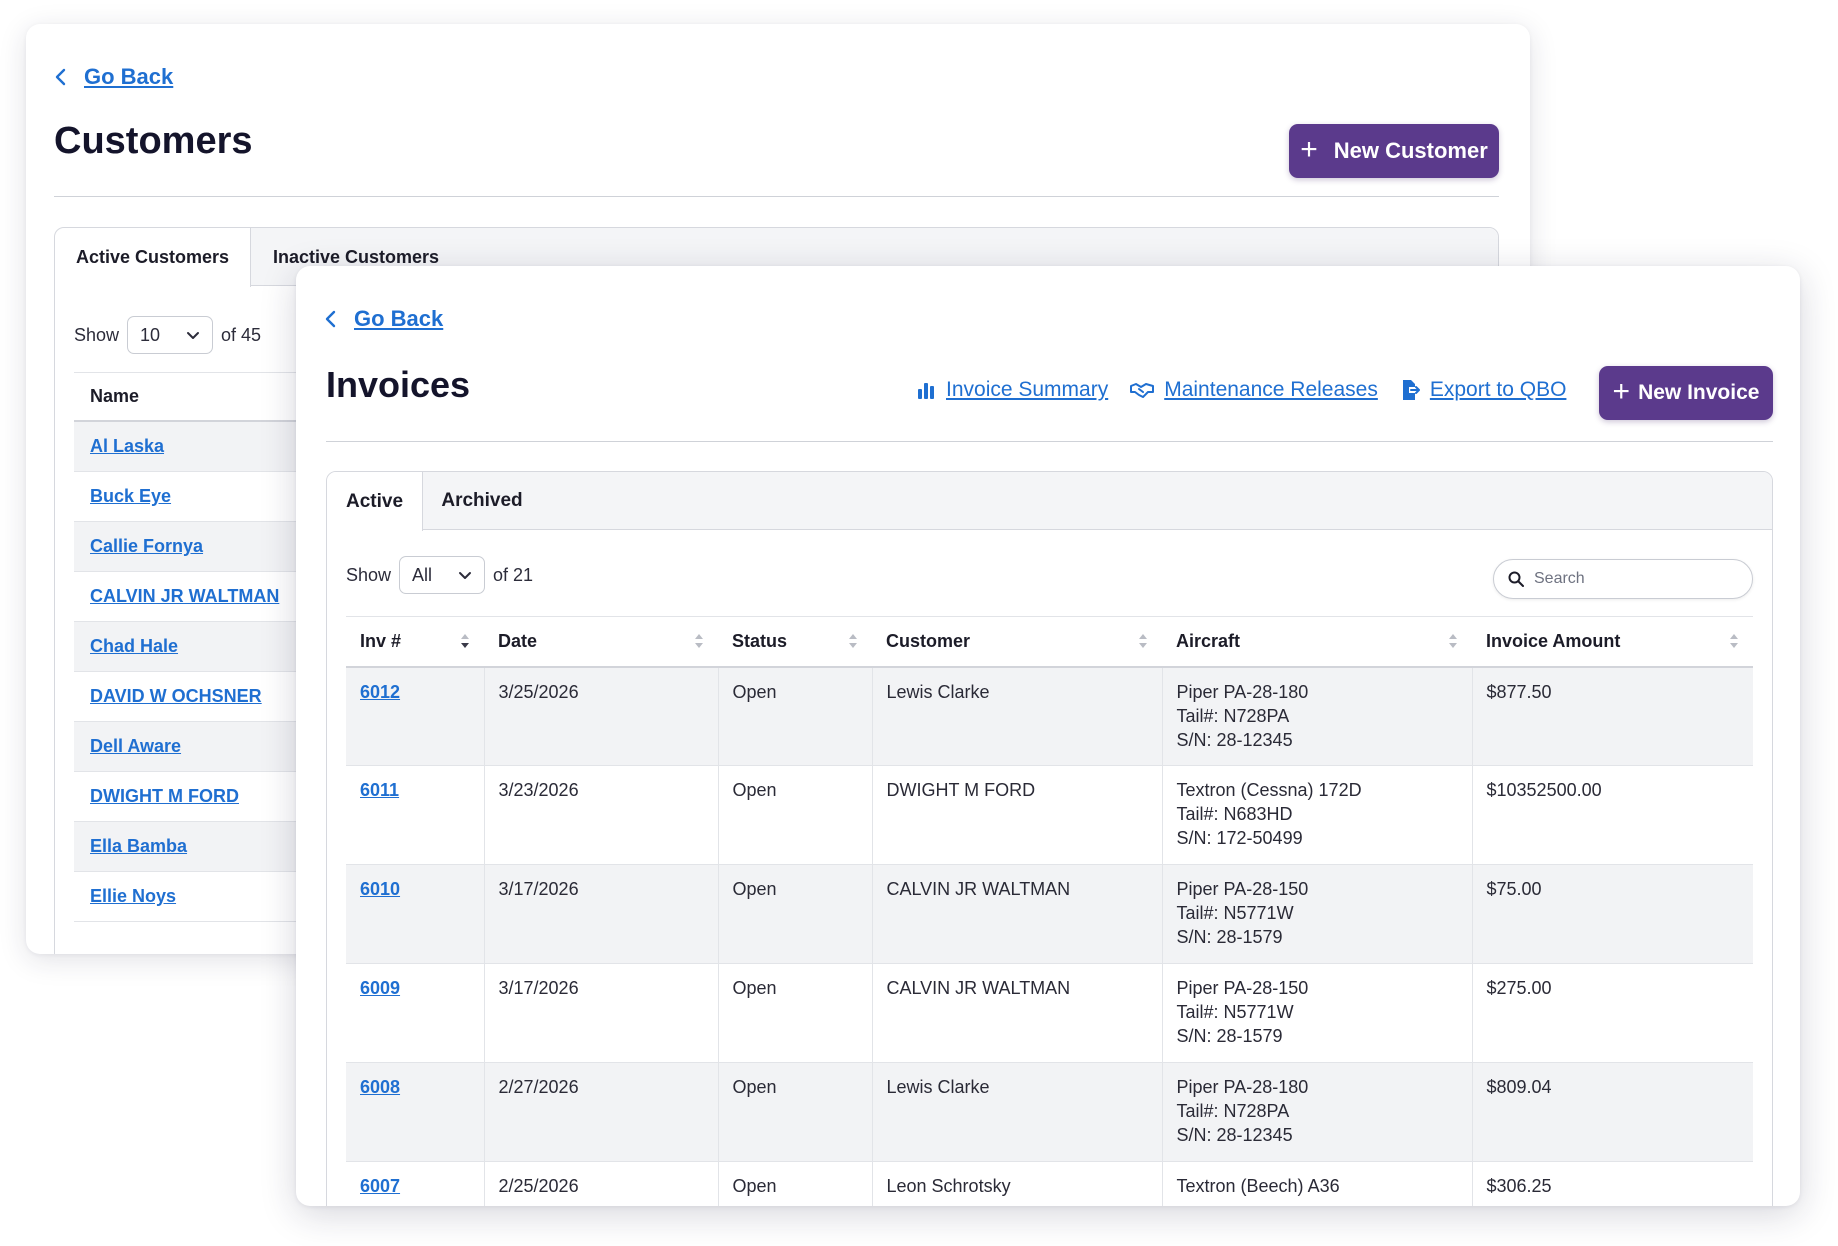  I want to click on column-header-status: Status, so click(795, 642).